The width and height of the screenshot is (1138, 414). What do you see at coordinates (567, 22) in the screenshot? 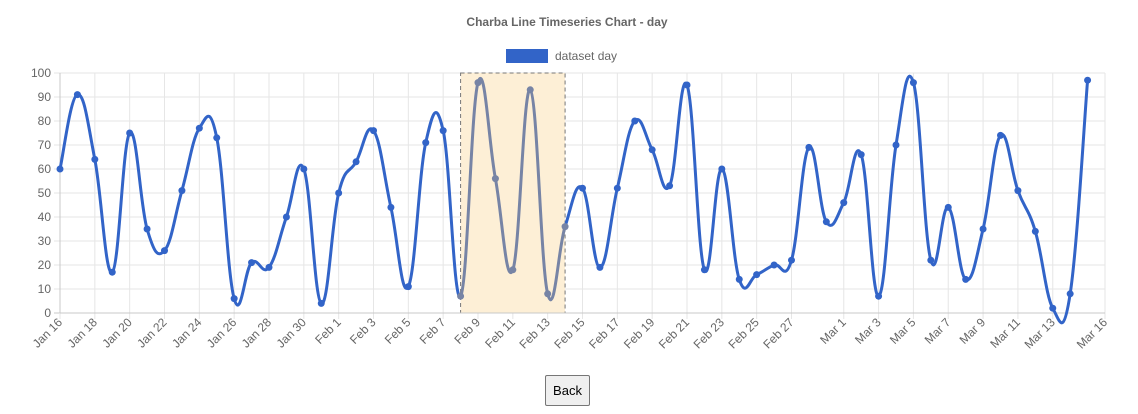
I see `chart-title: Charba Line Timeseries Chart - day` at bounding box center [567, 22].